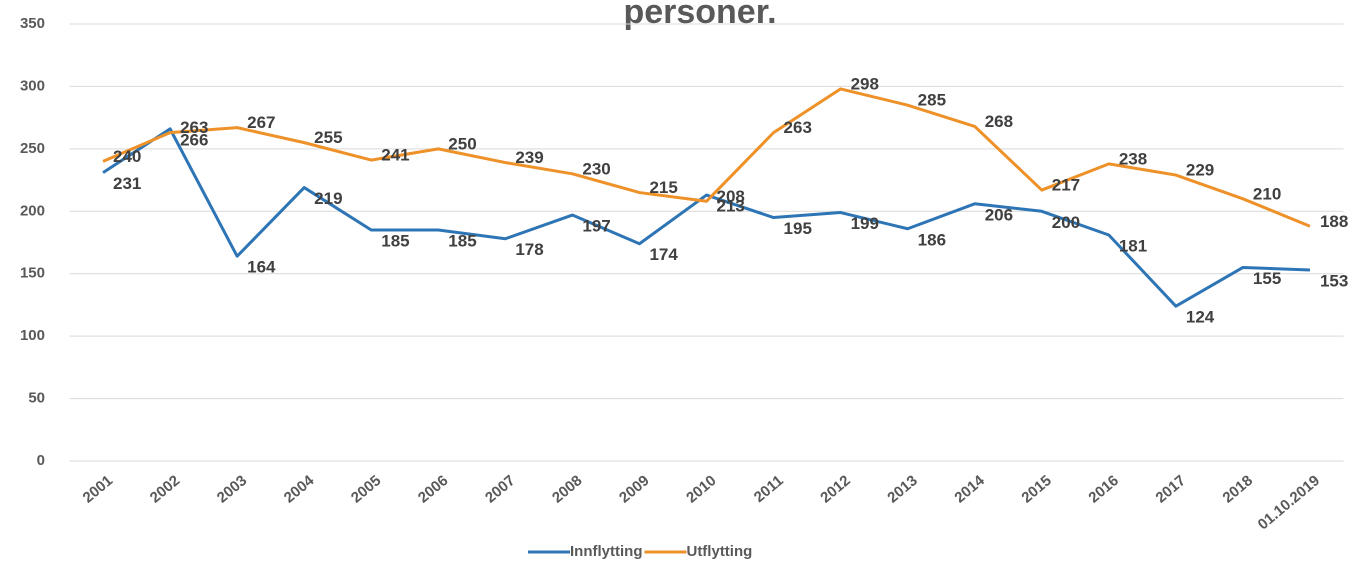 The image size is (1365, 565). I want to click on x-tick-label: 2015, so click(1036, 489).